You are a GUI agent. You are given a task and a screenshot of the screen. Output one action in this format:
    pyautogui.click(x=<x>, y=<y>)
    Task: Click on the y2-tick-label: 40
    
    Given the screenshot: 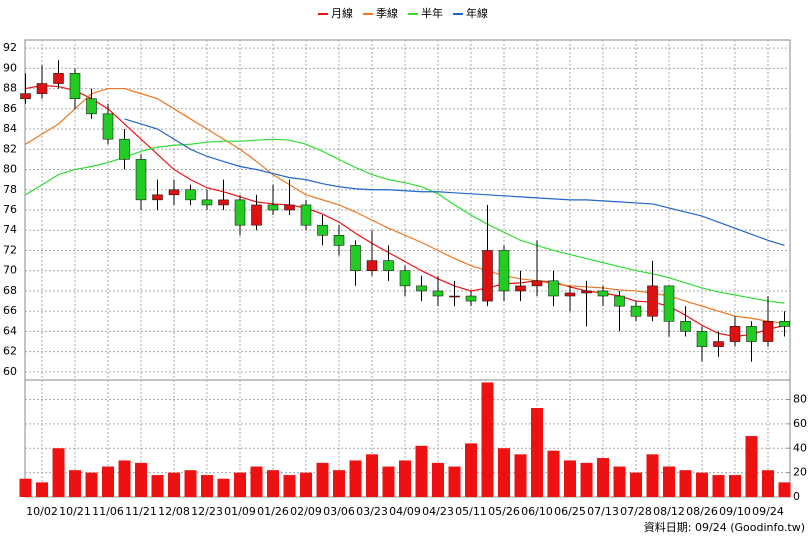 What is the action you would take?
    pyautogui.click(x=800, y=447)
    